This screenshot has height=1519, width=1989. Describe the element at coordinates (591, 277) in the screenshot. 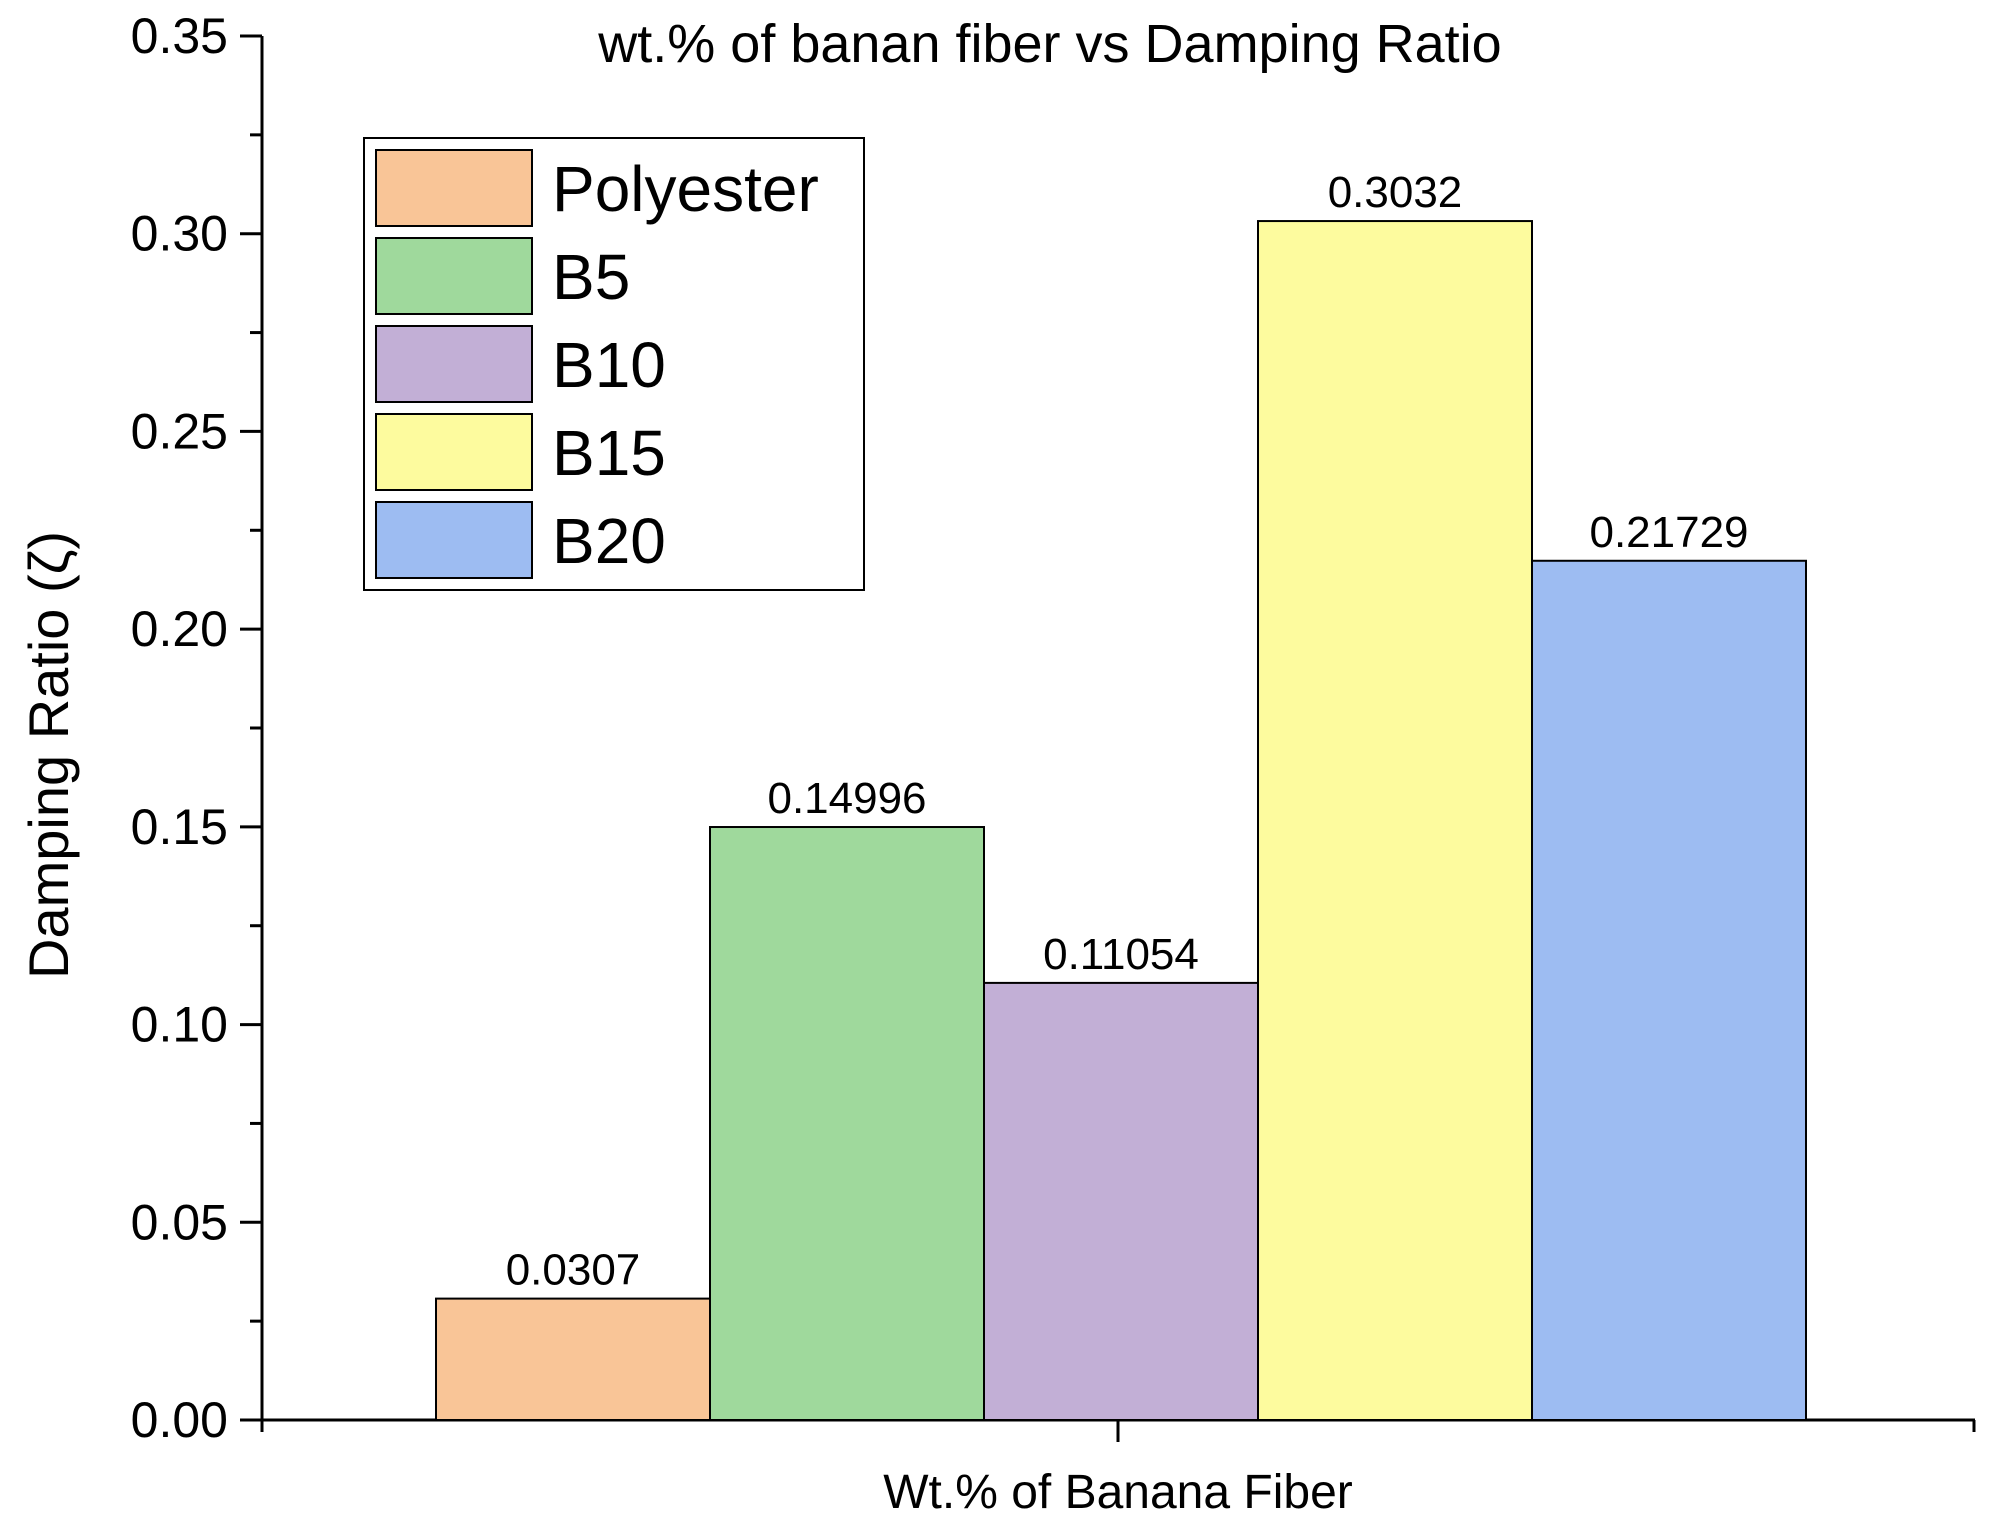

I see `legend-label-b5: B5` at that location.